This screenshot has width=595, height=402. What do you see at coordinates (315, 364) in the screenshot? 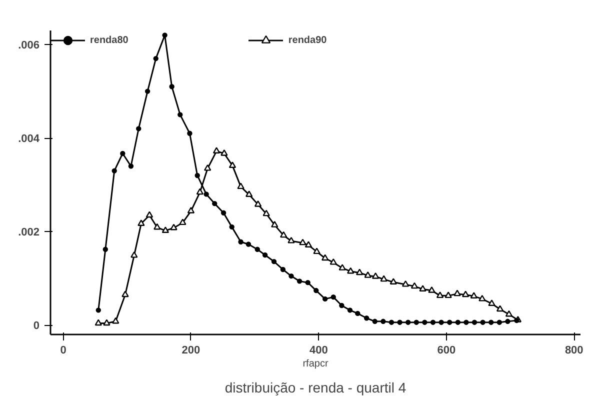
I see `x-axis-title: rfapcr` at bounding box center [315, 364].